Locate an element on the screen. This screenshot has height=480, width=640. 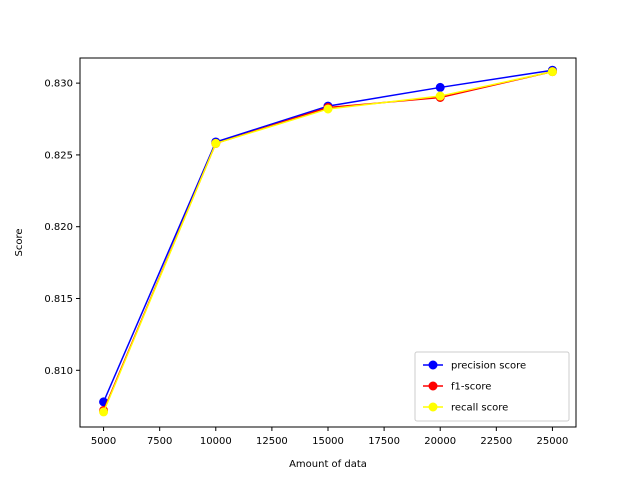
x-tick-label: 17500 is located at coordinates (384, 441).